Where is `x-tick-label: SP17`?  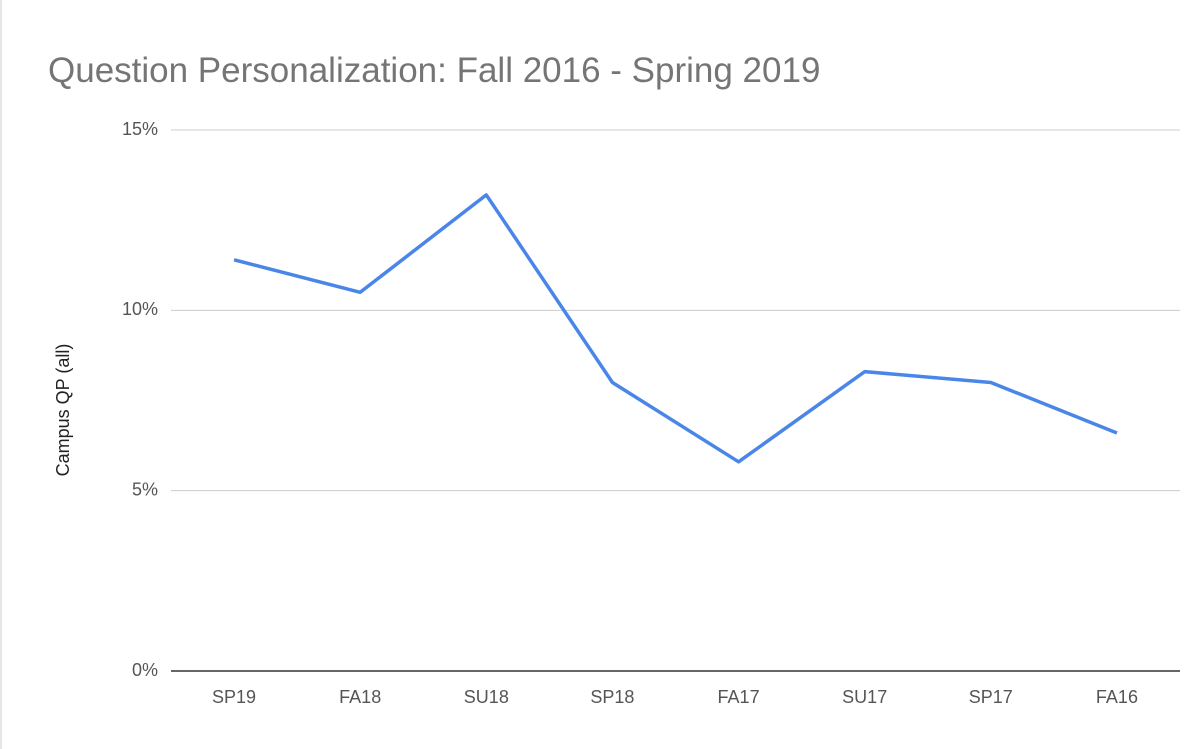 x-tick-label: SP17 is located at coordinates (991, 697).